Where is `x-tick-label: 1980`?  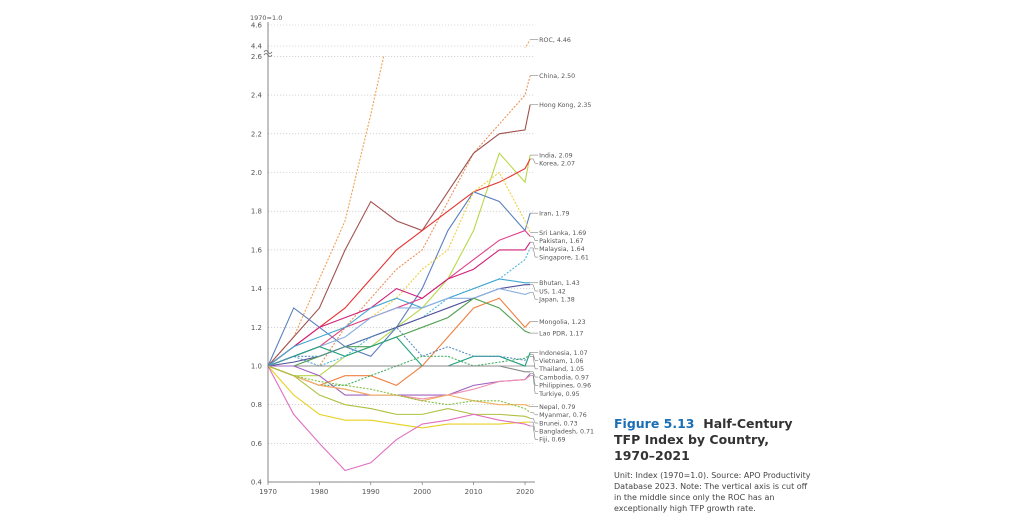 x-tick-label: 1980 is located at coordinates (319, 492).